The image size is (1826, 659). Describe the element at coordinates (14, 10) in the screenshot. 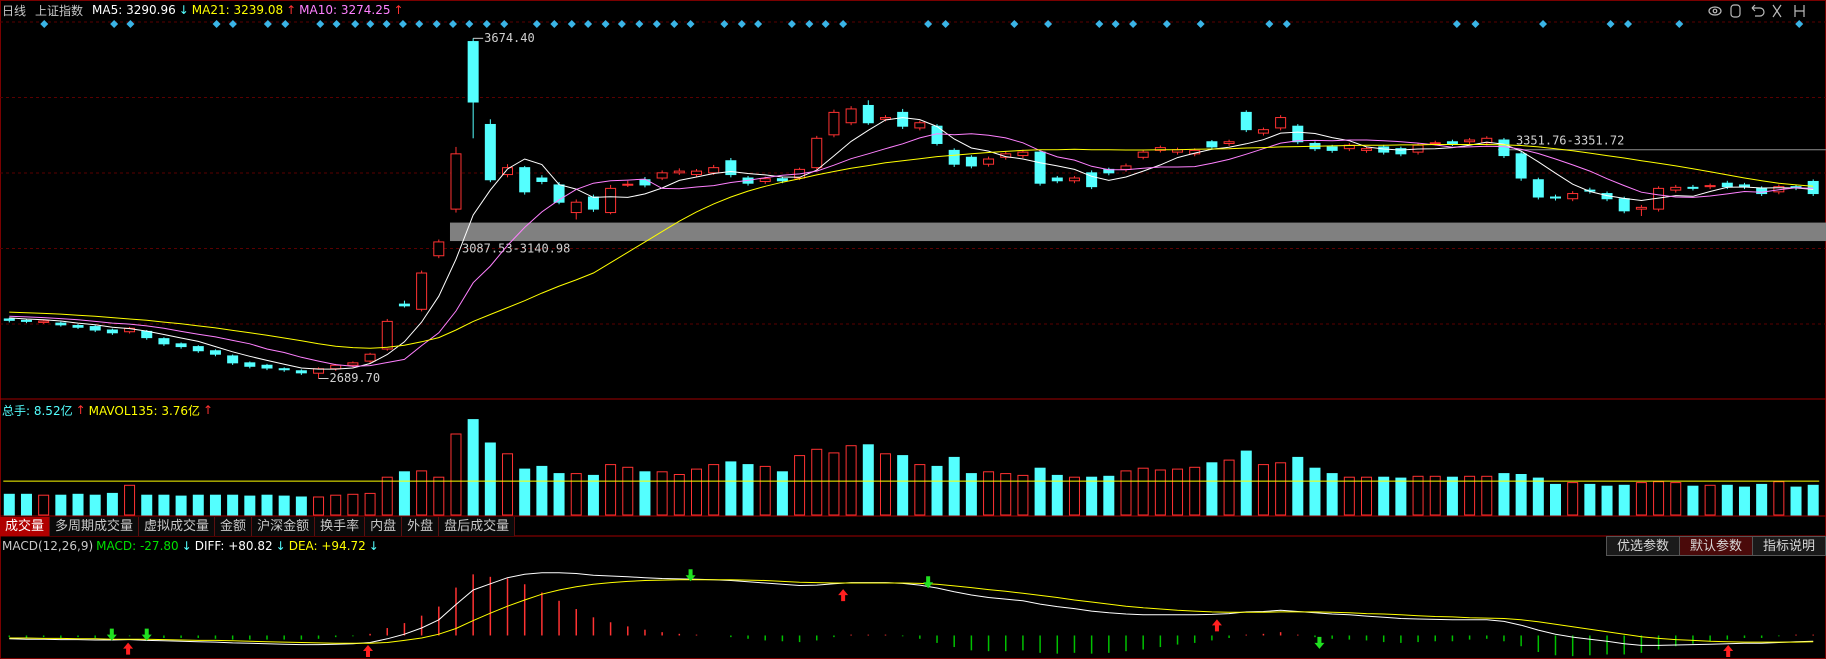

I see `legend-item: 日线` at that location.